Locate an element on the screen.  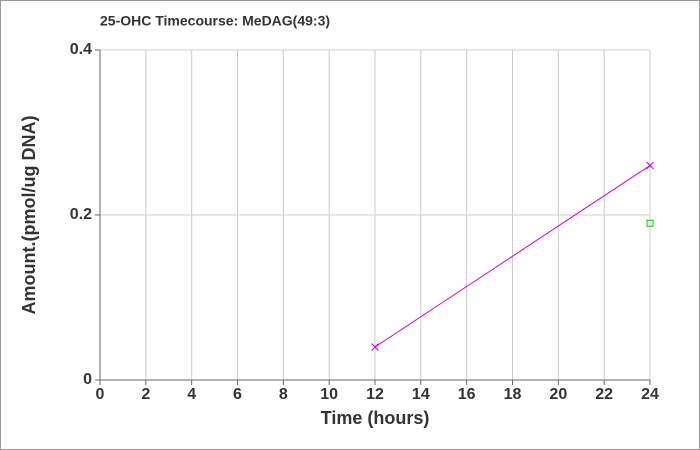
y-tick-label: 0.4 is located at coordinates (81, 49).